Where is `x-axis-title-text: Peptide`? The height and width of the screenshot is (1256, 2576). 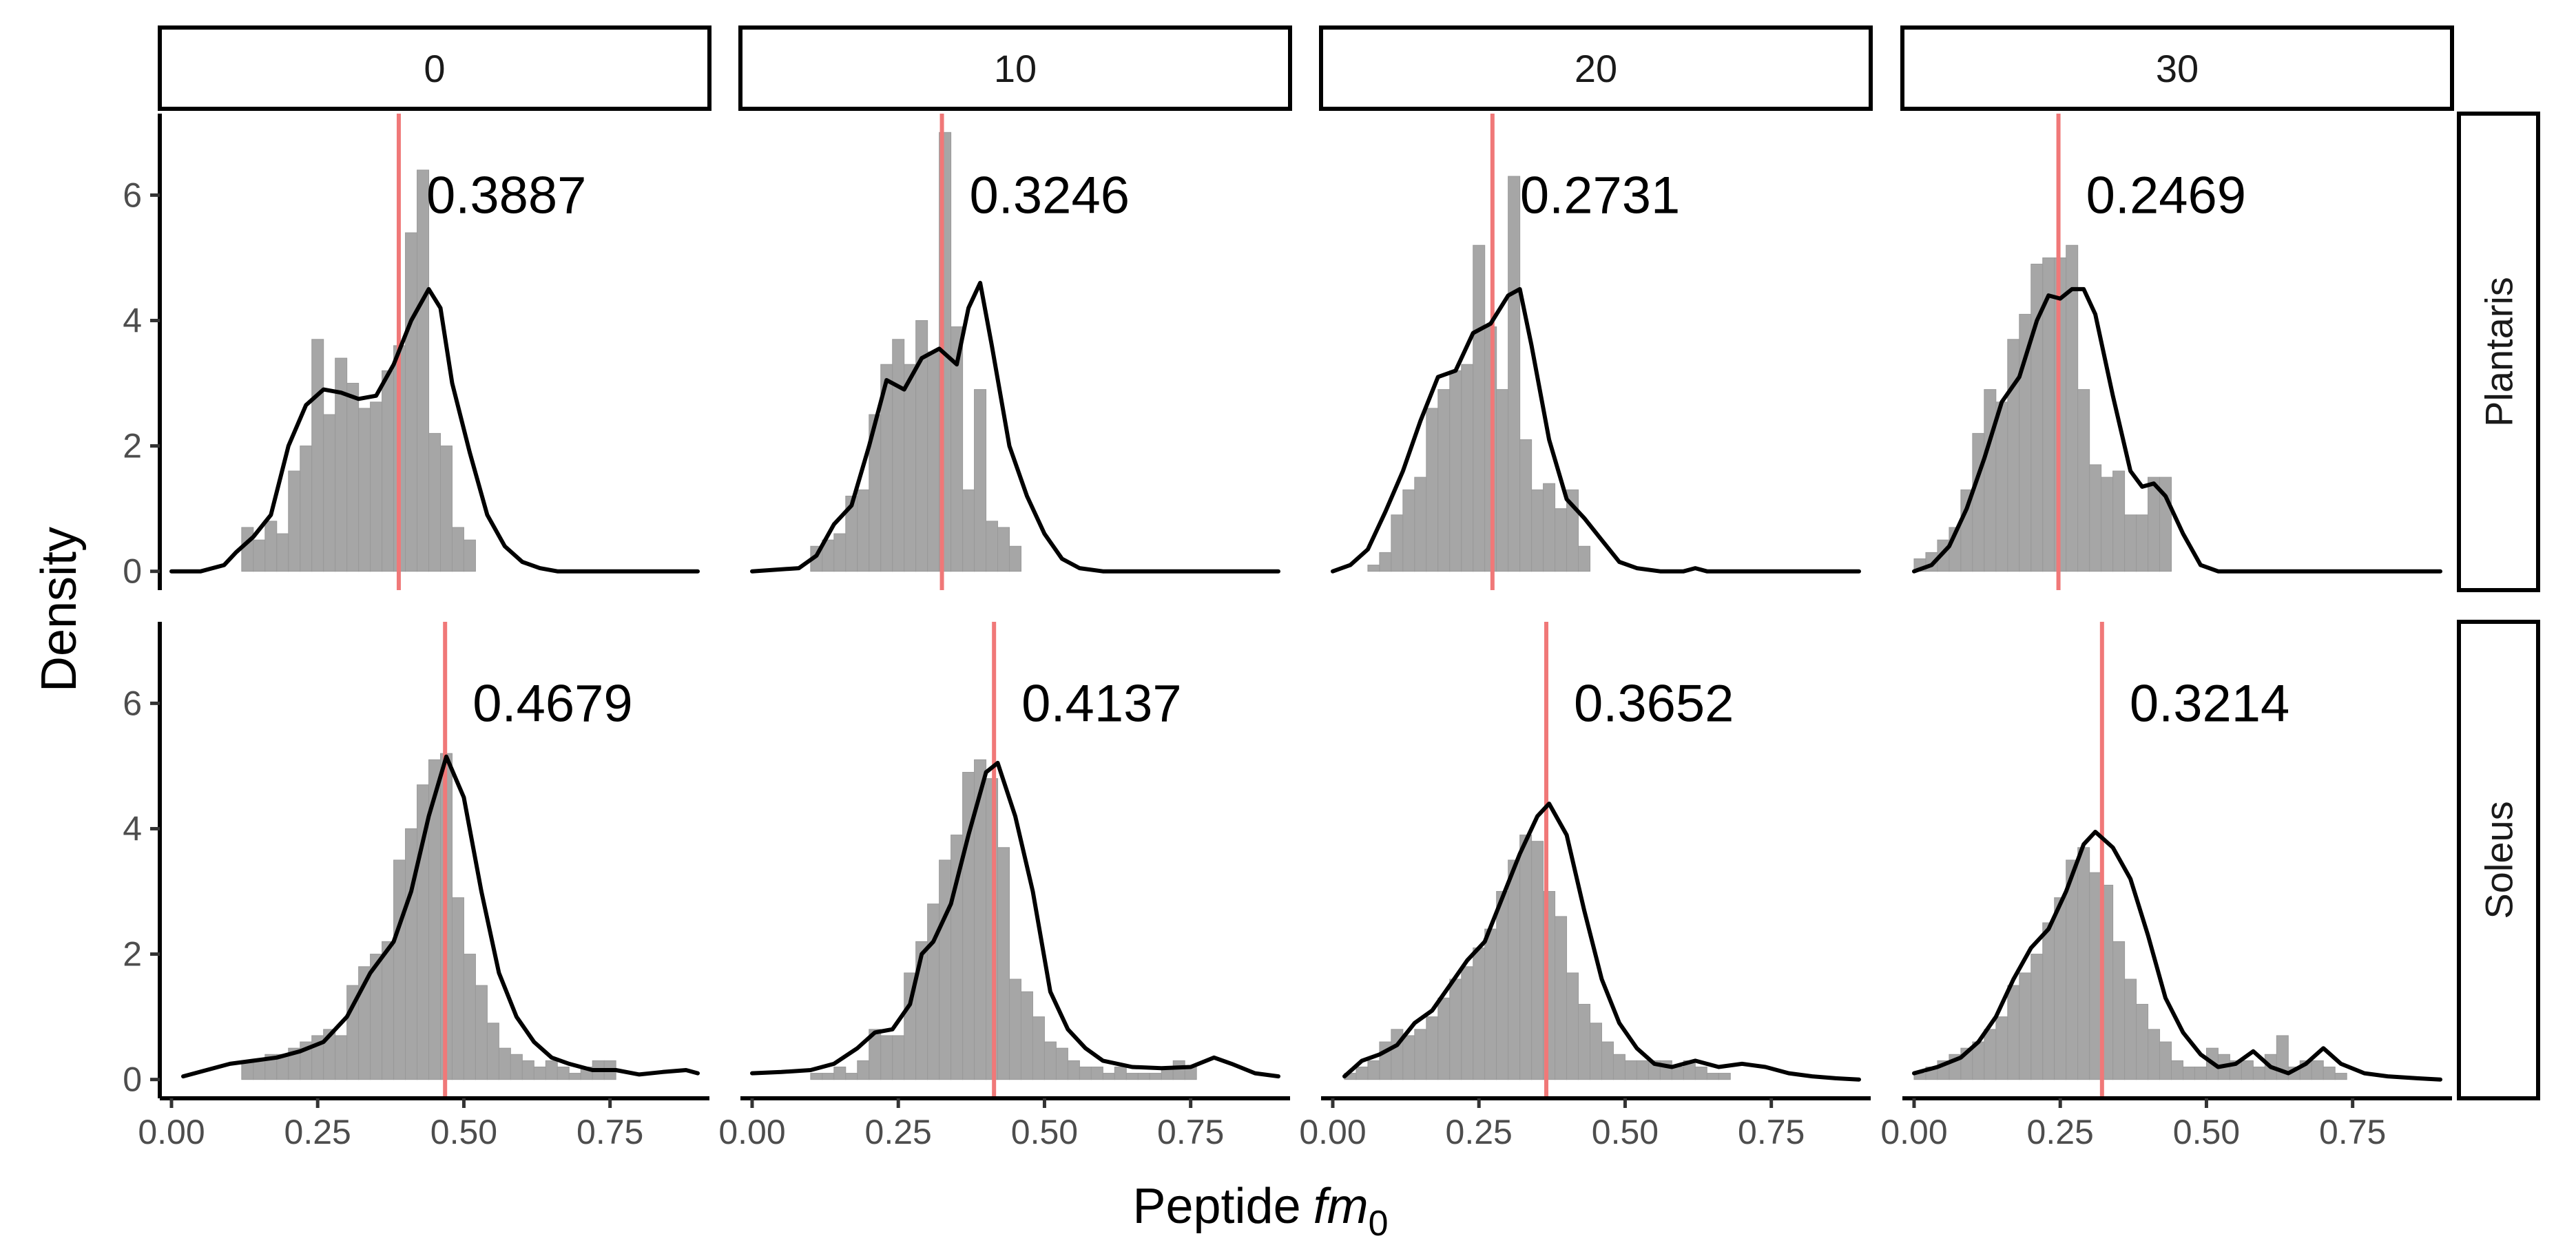
x-axis-title-text: Peptide is located at coordinates (1216, 1206).